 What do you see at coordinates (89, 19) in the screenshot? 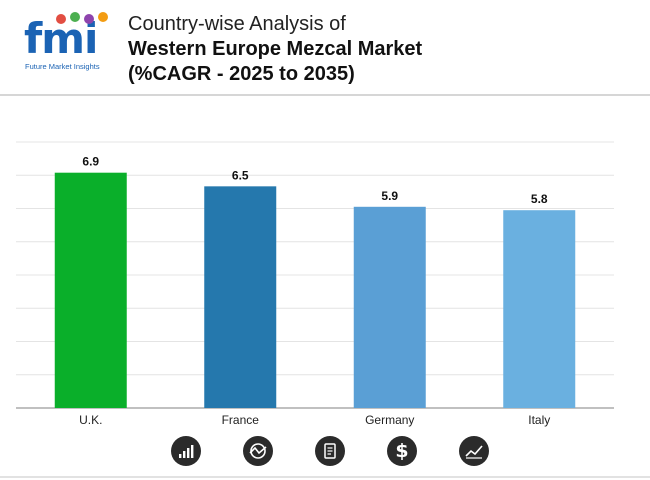
I see `logo-dot-purple` at bounding box center [89, 19].